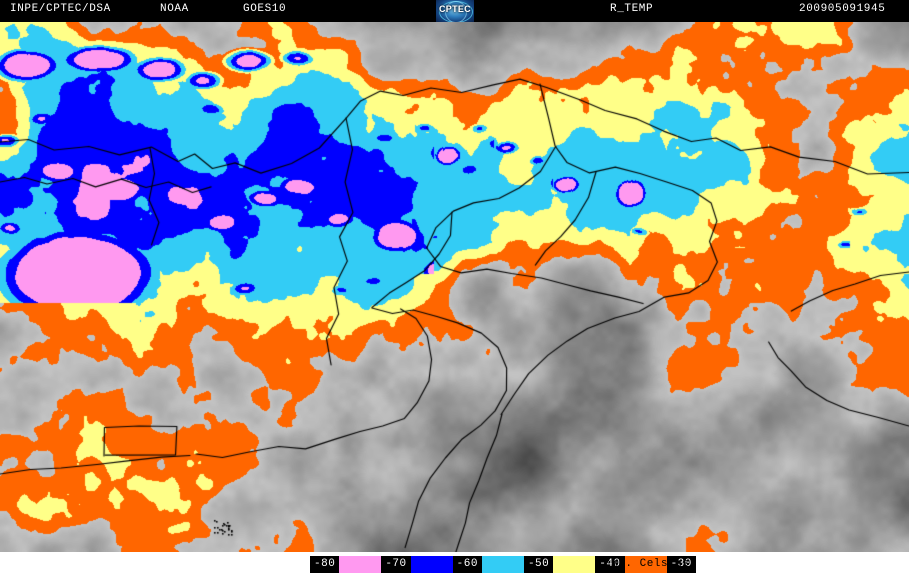 This screenshot has height=576, width=909. Describe the element at coordinates (396, 564) in the screenshot. I see `legend-tick-minus70: -70` at that location.